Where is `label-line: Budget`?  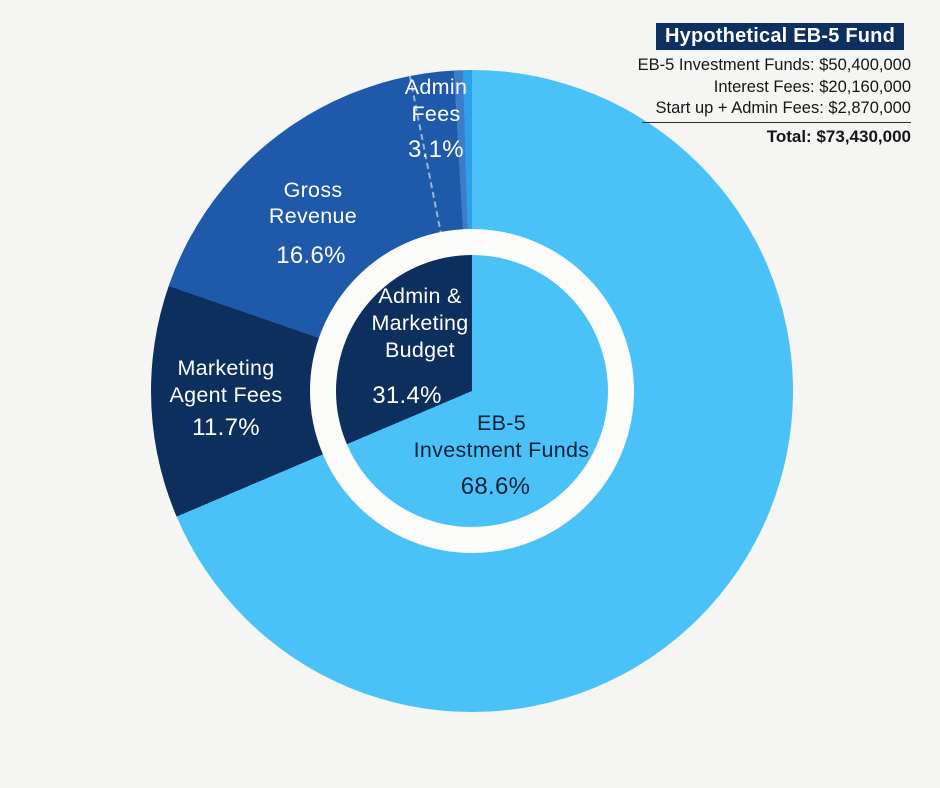
label-line: Budget is located at coordinates (420, 350).